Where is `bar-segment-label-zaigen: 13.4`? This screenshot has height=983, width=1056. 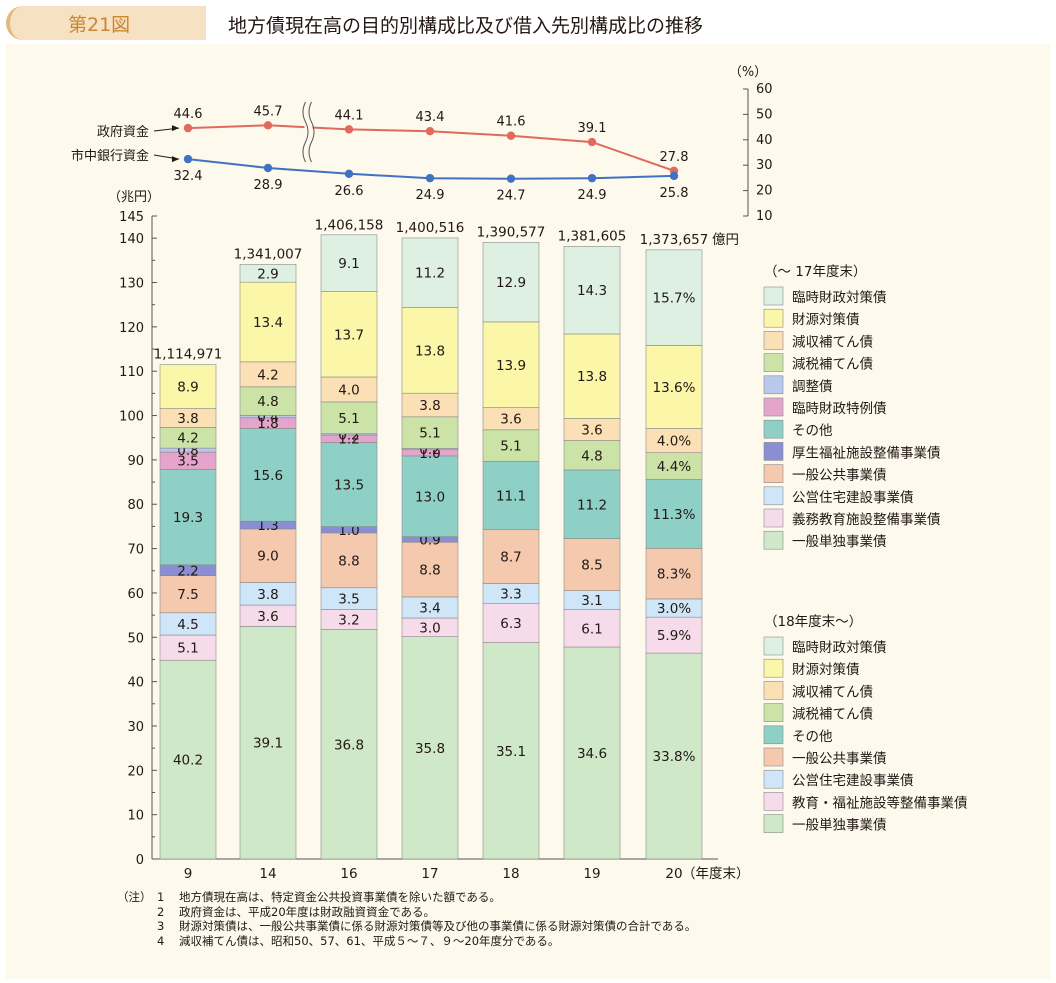 bar-segment-label-zaigen: 13.4 is located at coordinates (268, 323).